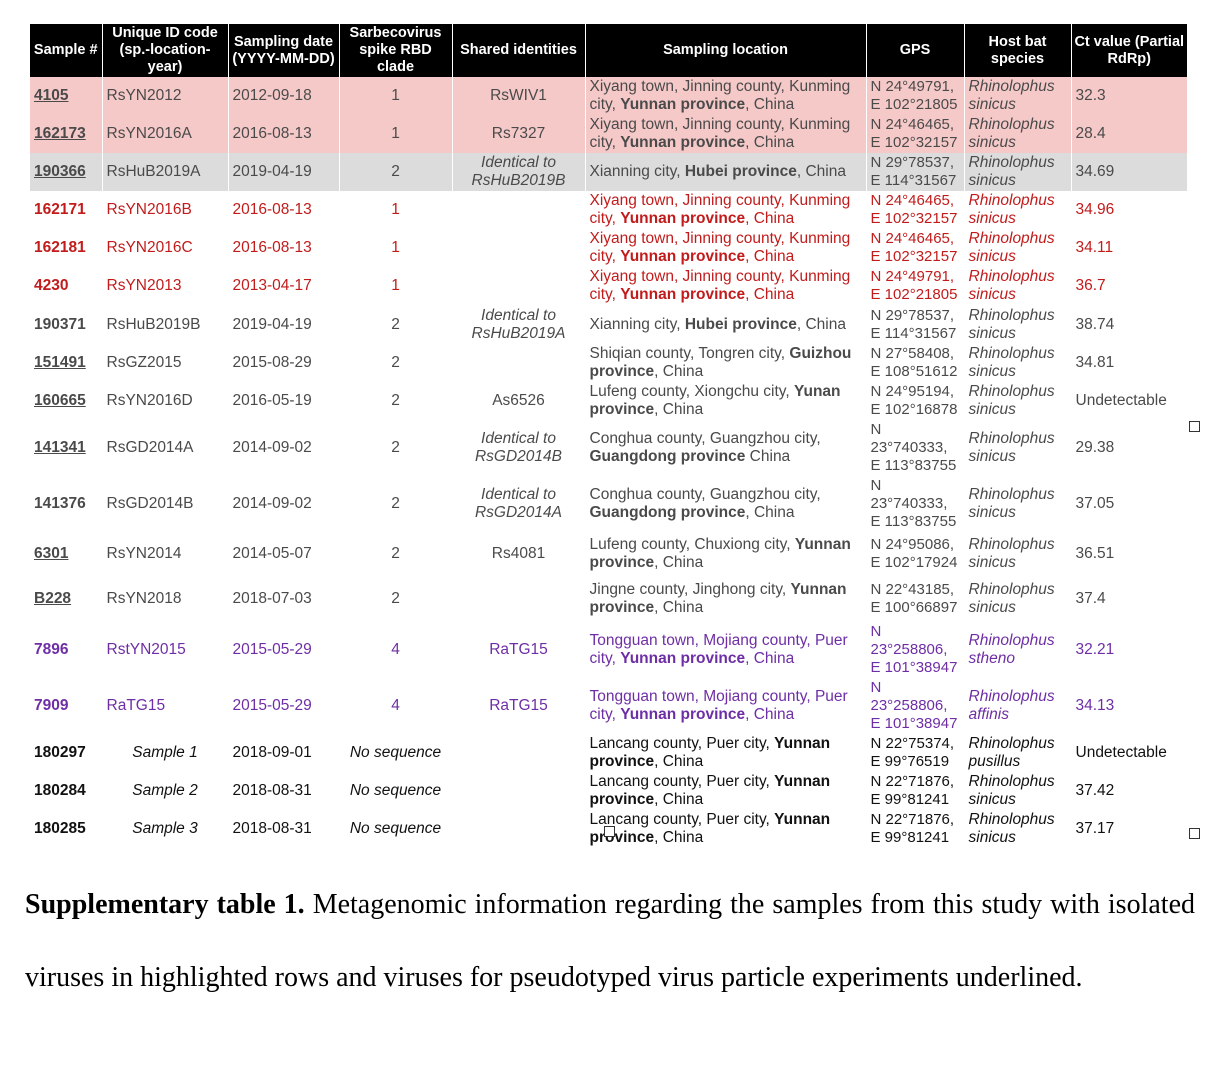 This screenshot has width=1226, height=1076. What do you see at coordinates (915, 401) in the screenshot?
I see `cell-gps: N 24°95194, E 102°16878` at bounding box center [915, 401].